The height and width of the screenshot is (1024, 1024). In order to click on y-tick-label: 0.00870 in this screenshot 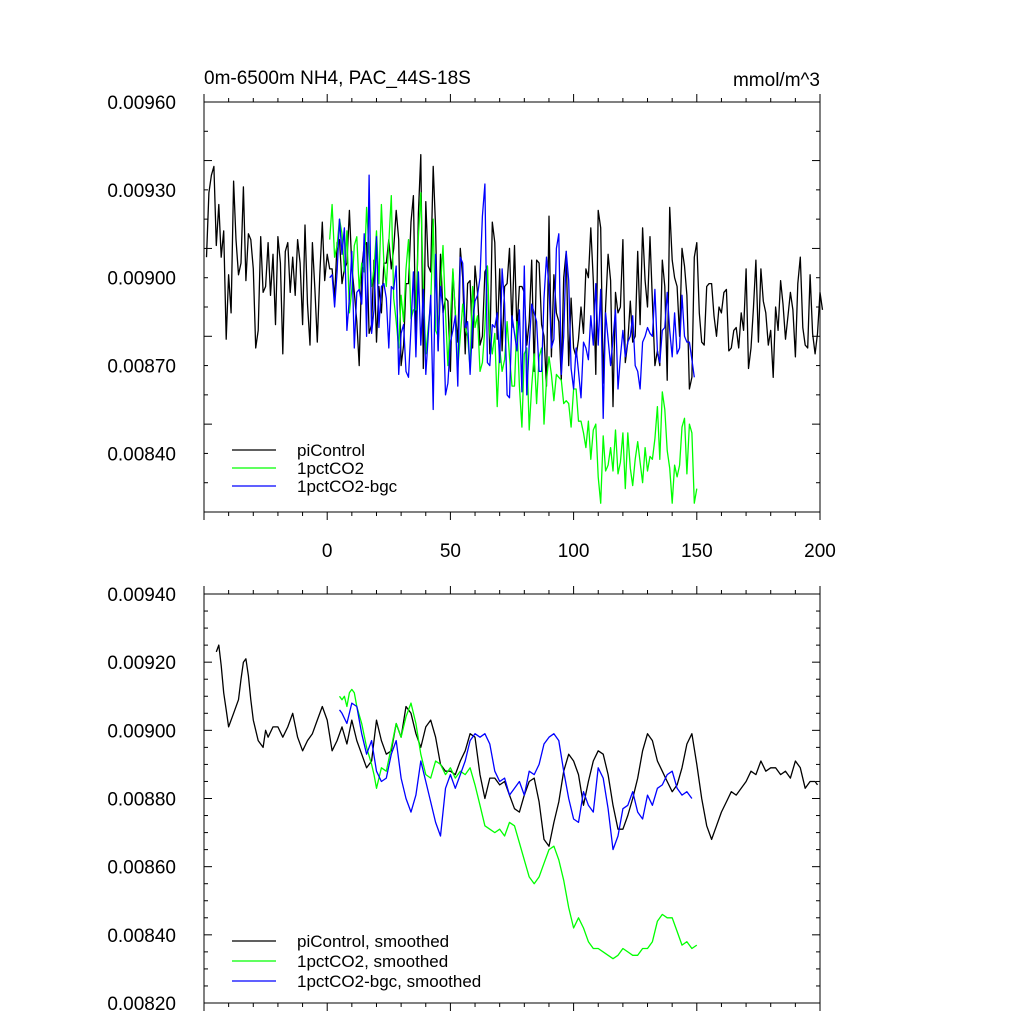, I will do `click(141, 367)`.